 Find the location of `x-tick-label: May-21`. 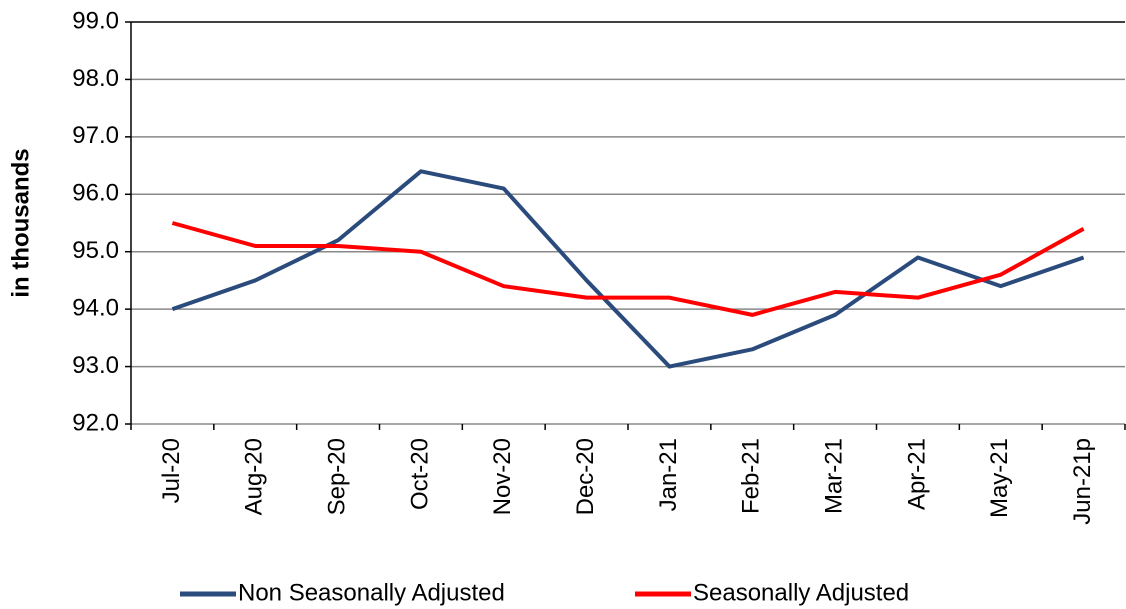

x-tick-label: May-21 is located at coordinates (999, 478).